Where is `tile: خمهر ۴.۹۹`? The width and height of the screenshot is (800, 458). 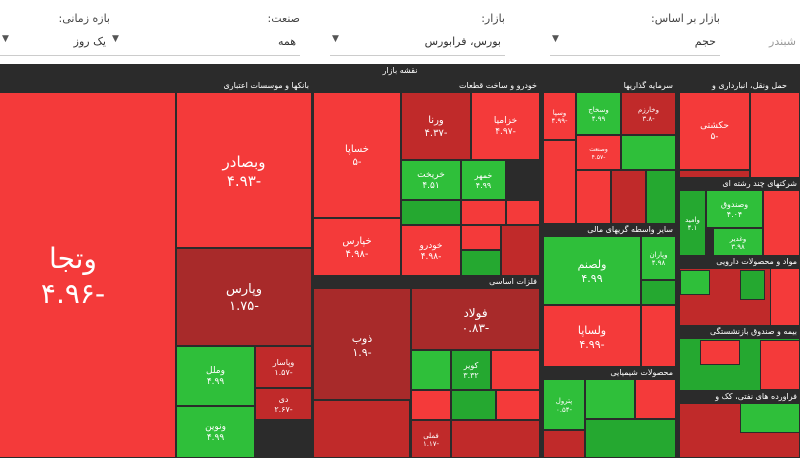
tile: خمهر ۴.۹۹ is located at coordinates (483, 180).